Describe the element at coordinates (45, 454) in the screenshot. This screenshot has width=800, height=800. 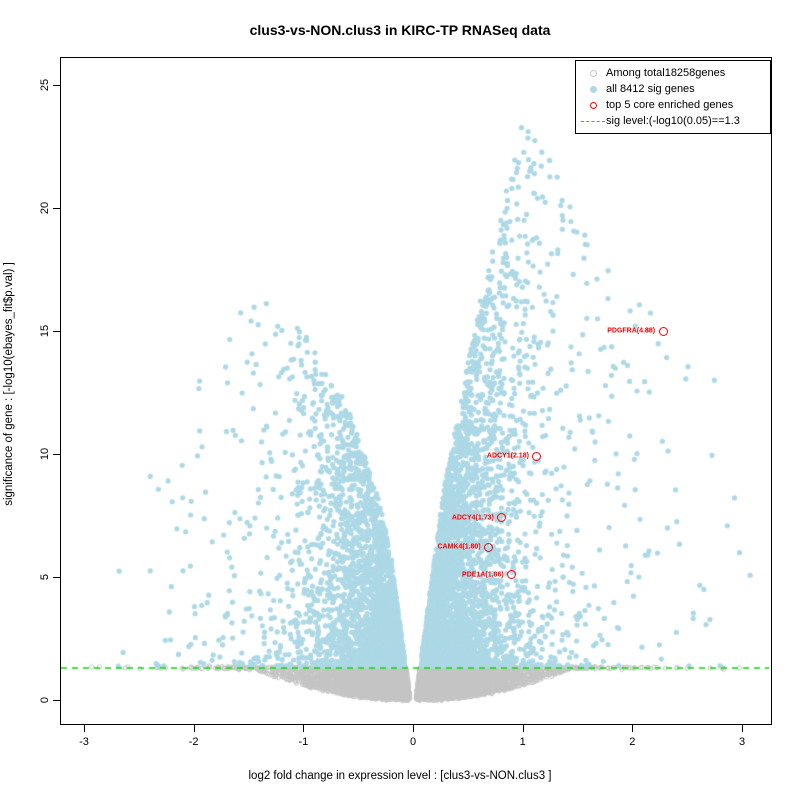
I see `y-axis-tick-label: 10` at that location.